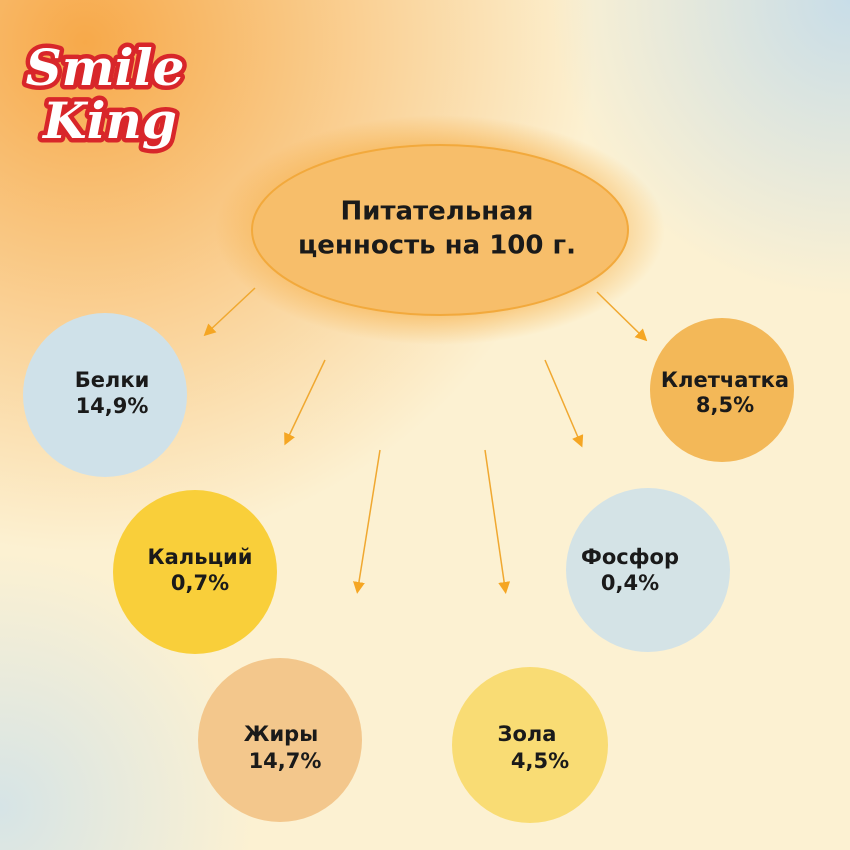 The width and height of the screenshot is (850, 850). Describe the element at coordinates (437, 246) in the screenshot. I see `title-line: ценность на 100 г.` at that location.